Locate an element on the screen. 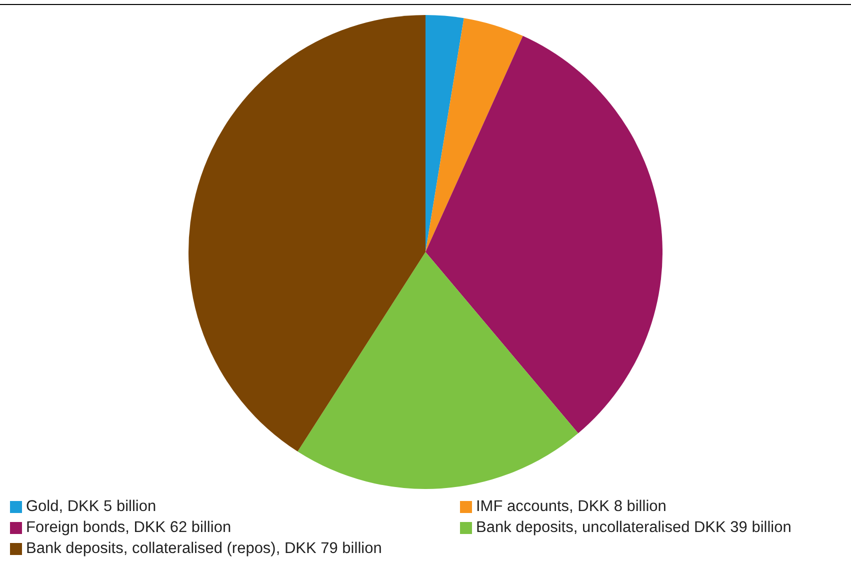  legend-label: Gold, DKK 5 billion is located at coordinates (91, 506).